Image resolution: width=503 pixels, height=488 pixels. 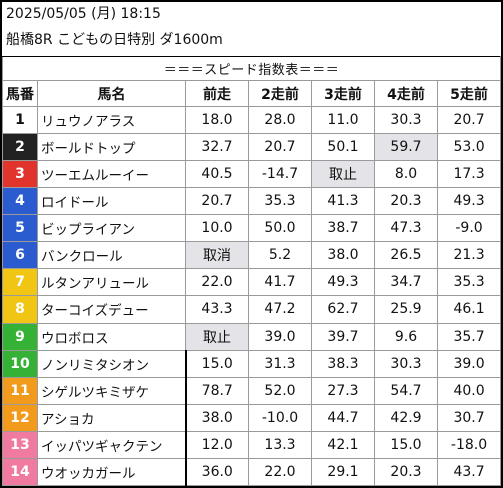 What do you see at coordinates (112, 390) in the screenshot?
I see `horse-name-cell: シゲルツキミザケ` at bounding box center [112, 390].